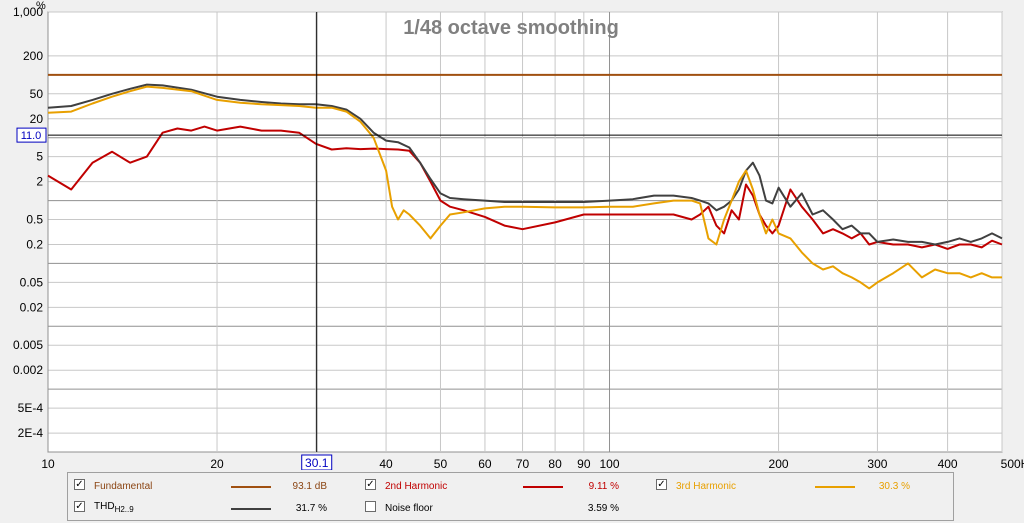 This screenshot has width=1024, height=523. Describe the element at coordinates (894, 486) in the screenshot. I see `legend-value-3rd-harmonic: 30.3 %` at that location.